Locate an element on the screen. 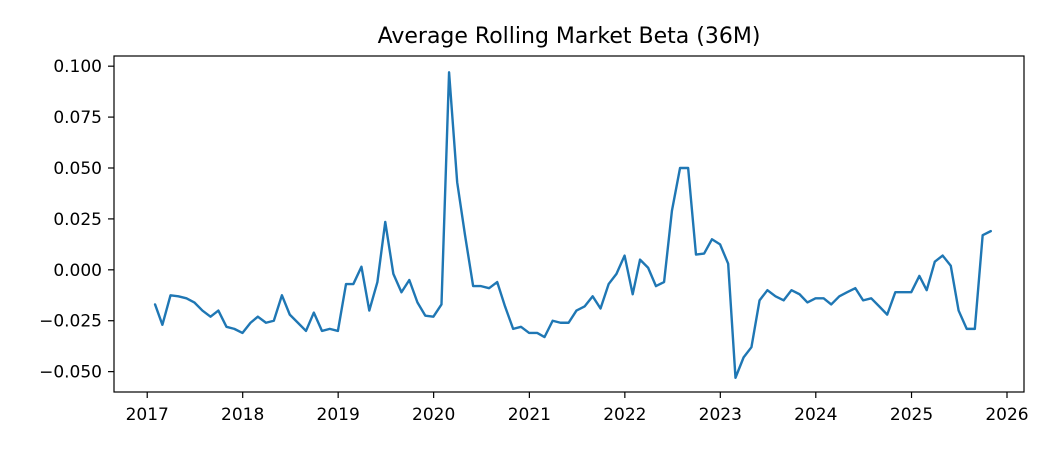  x-axis: 2017 2018 2019 2020 2021 2022 2023 2024 2025 2026 is located at coordinates (577, 408).